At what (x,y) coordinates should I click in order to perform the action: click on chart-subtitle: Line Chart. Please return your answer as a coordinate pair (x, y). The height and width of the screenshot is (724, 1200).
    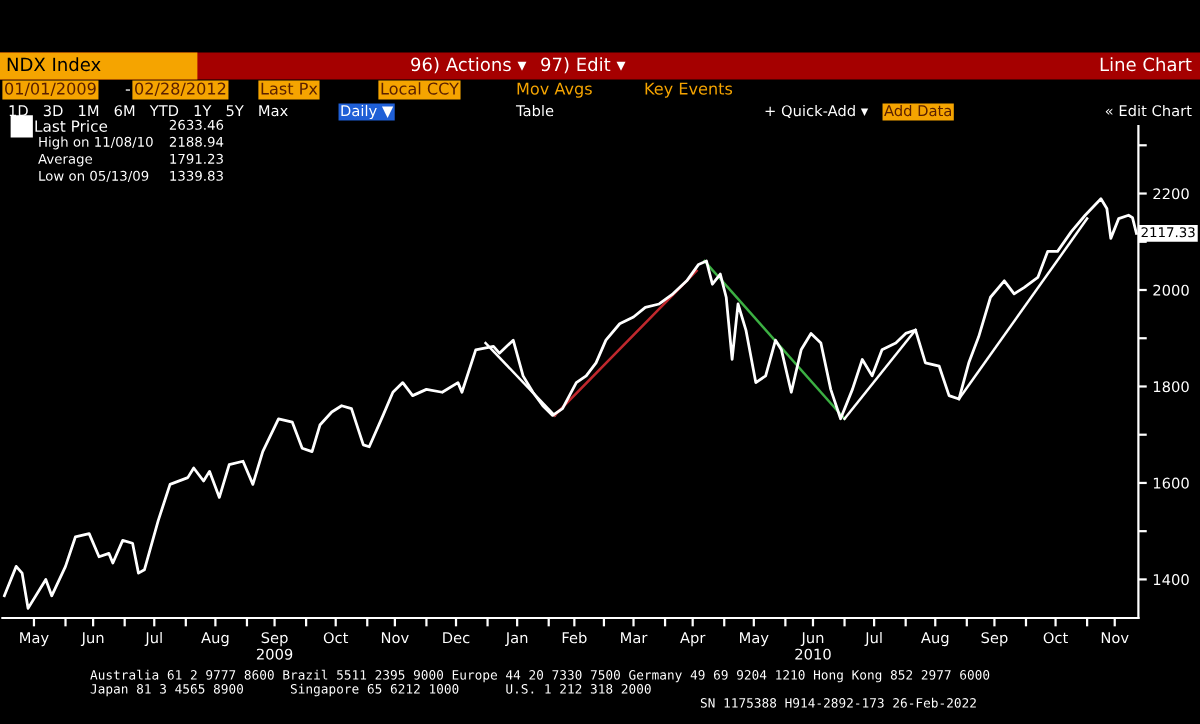
    Looking at the image, I should click on (1146, 64).